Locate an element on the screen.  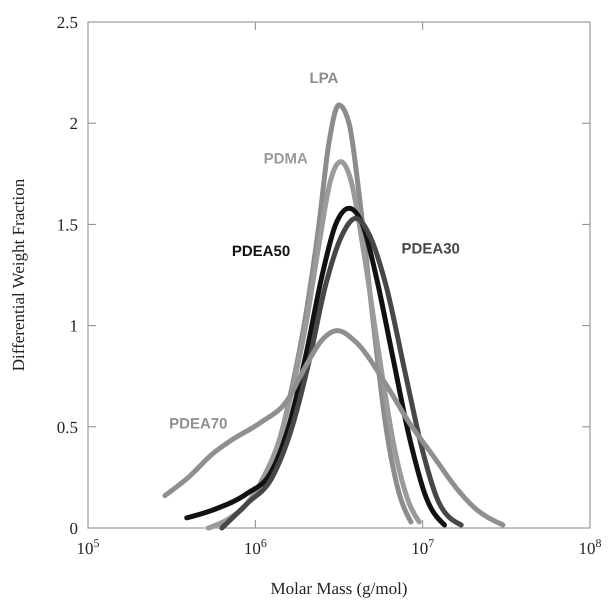
series-label: LPA is located at coordinates (324, 78).